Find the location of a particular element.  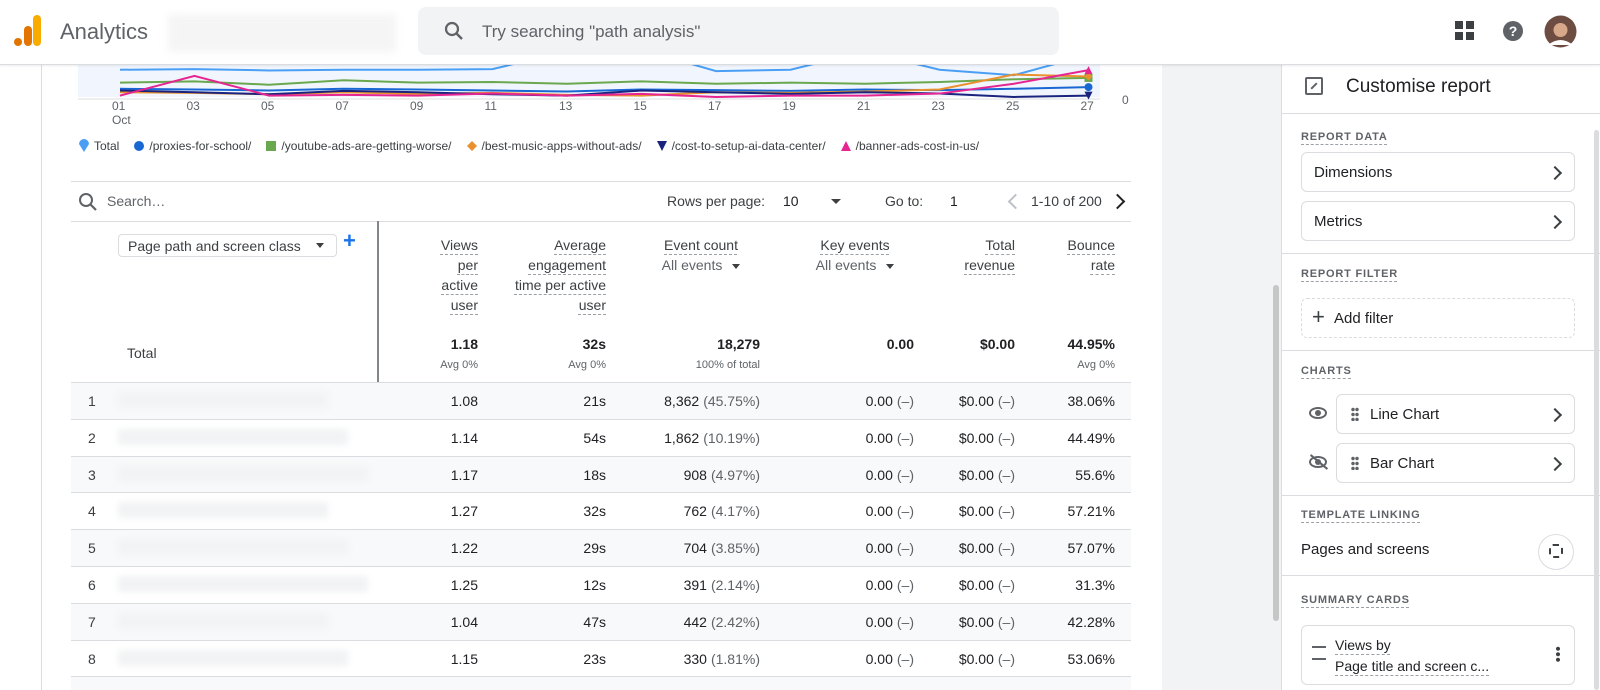

table-row is located at coordinates (601, 683).